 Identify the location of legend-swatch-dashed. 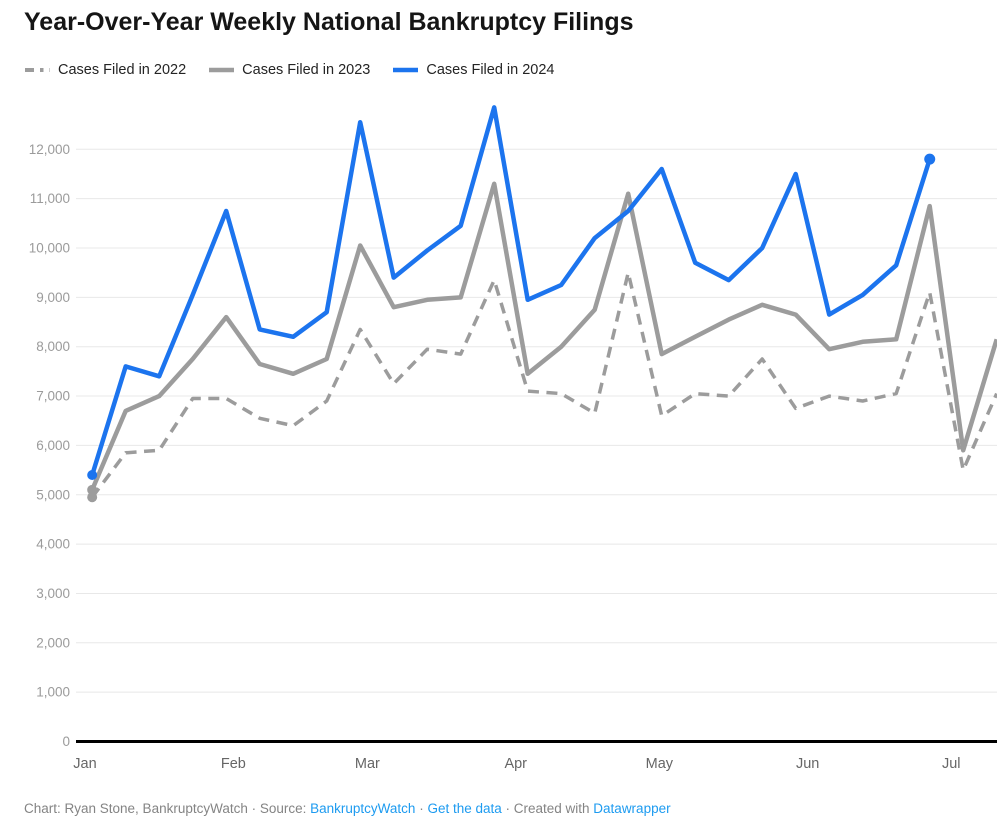
(37, 70).